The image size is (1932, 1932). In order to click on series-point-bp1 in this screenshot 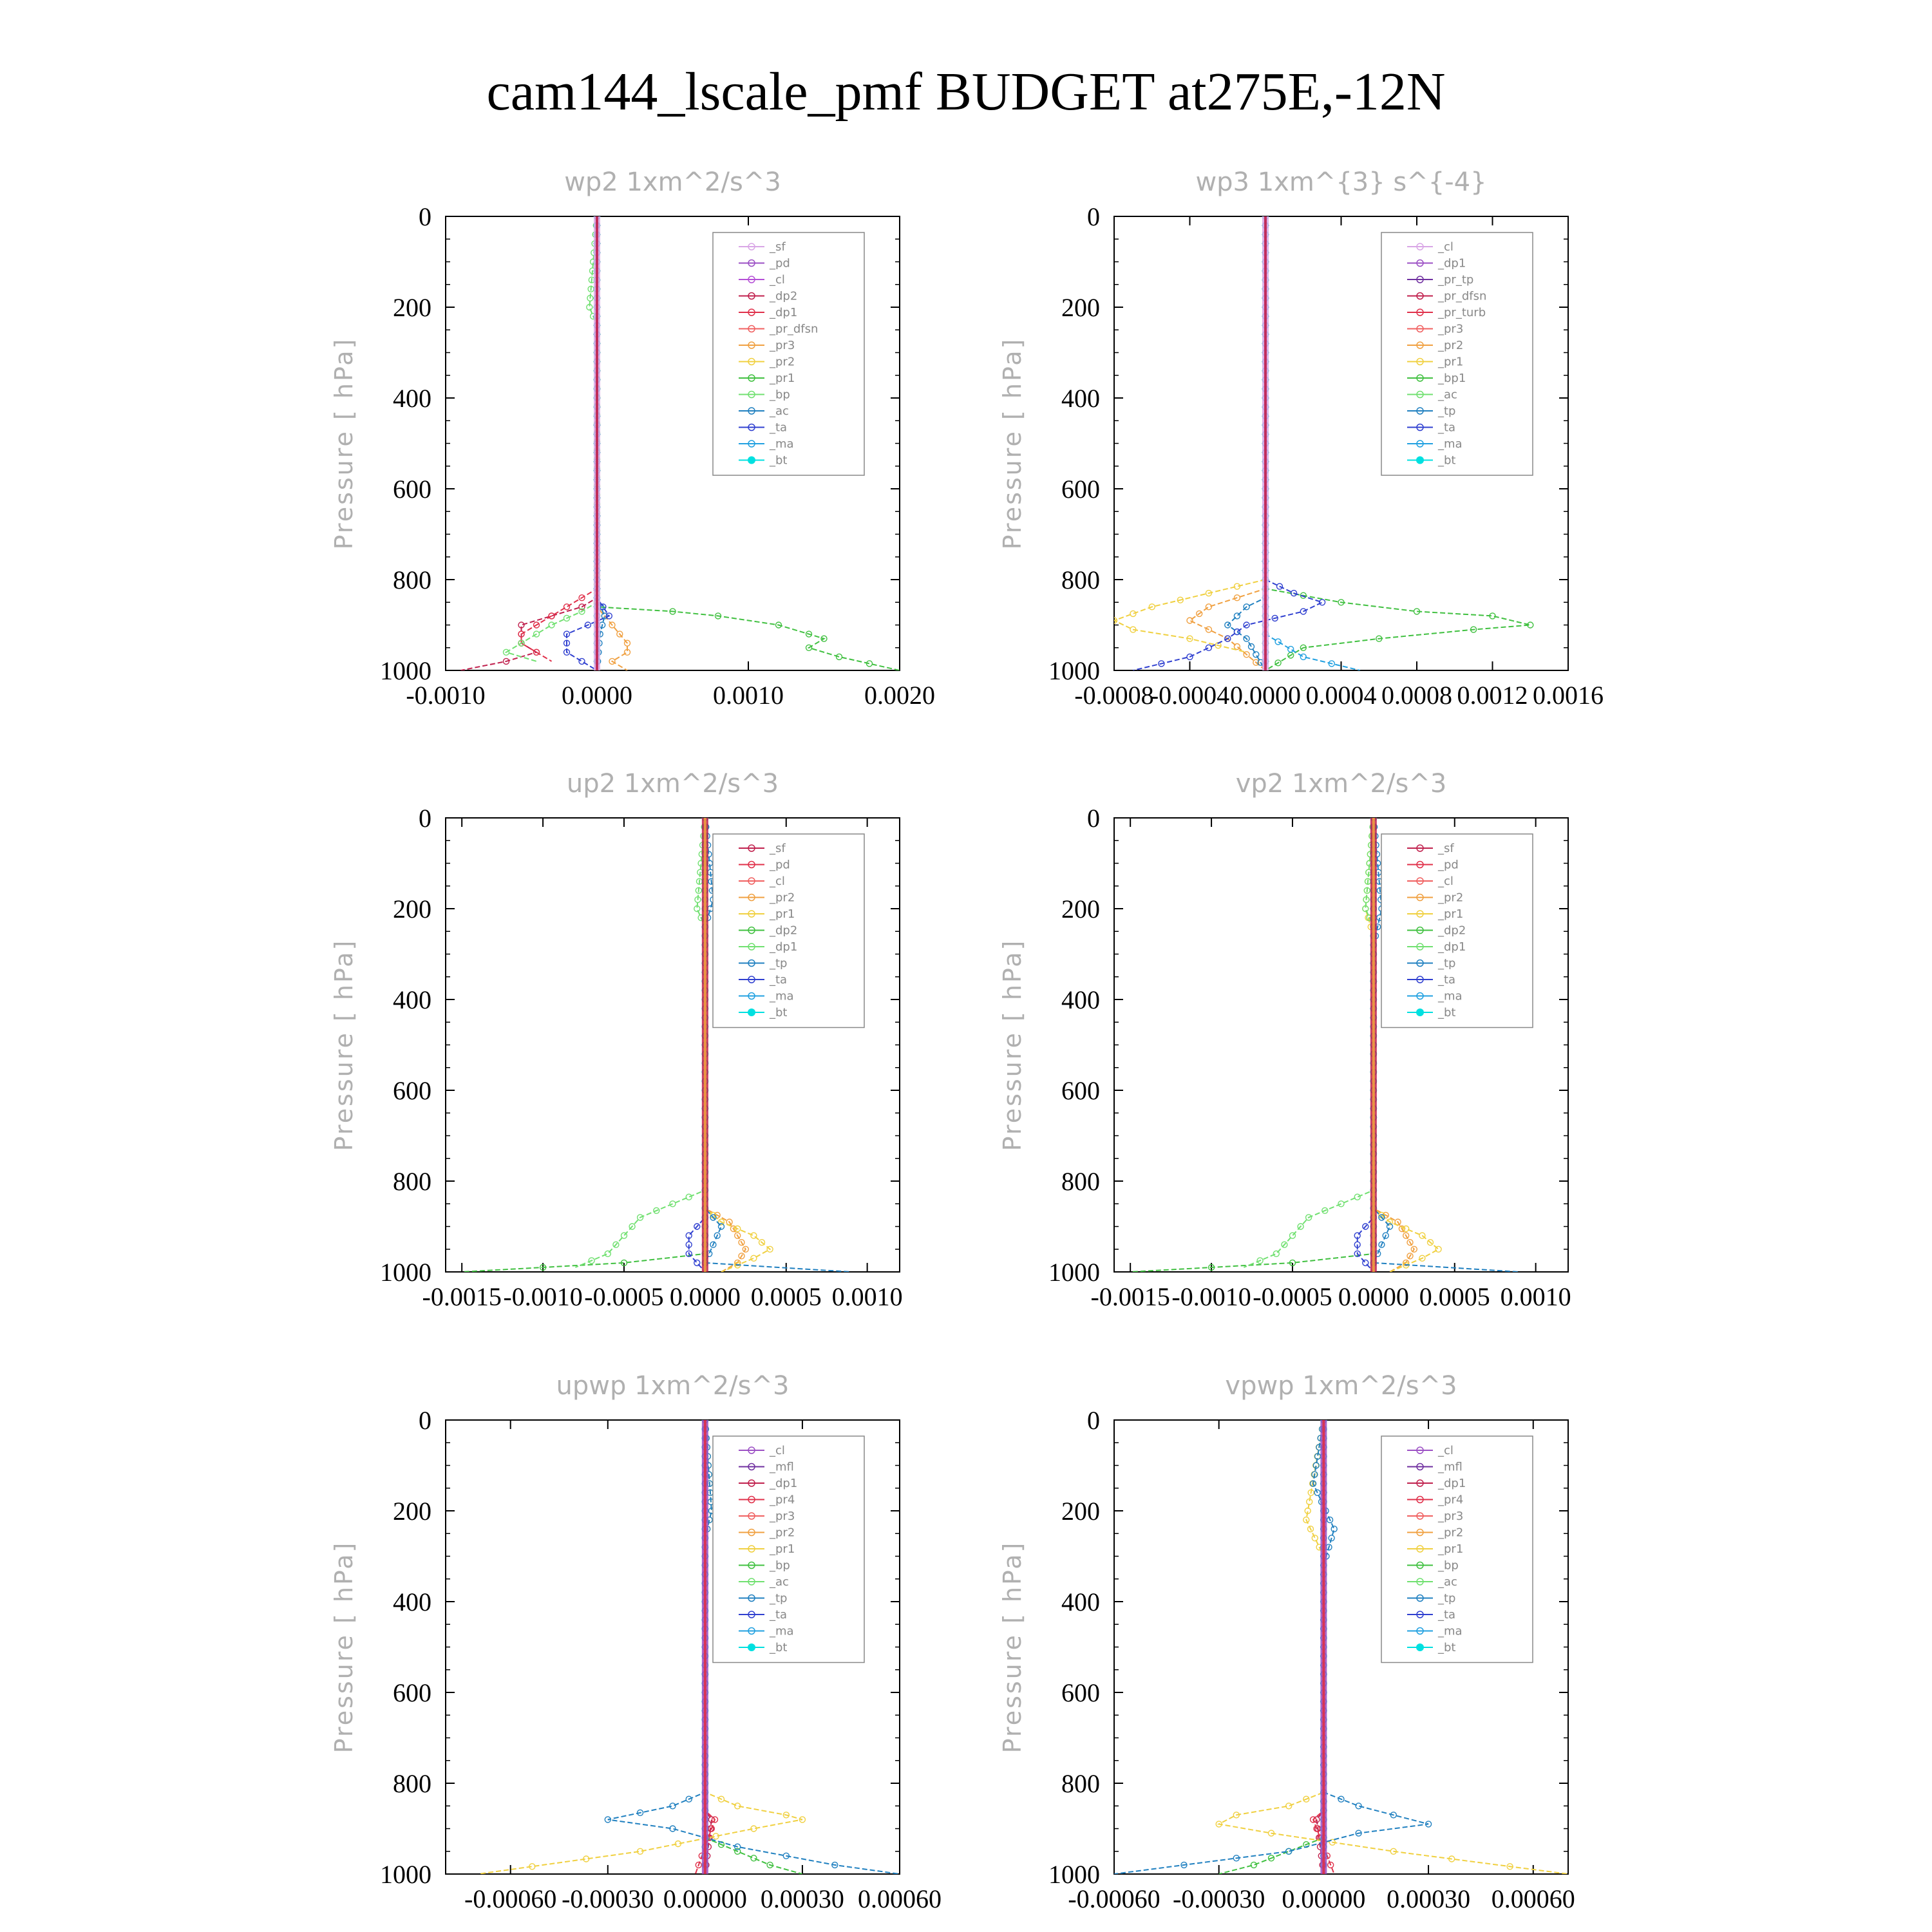, I will do `click(1492, 616)`.